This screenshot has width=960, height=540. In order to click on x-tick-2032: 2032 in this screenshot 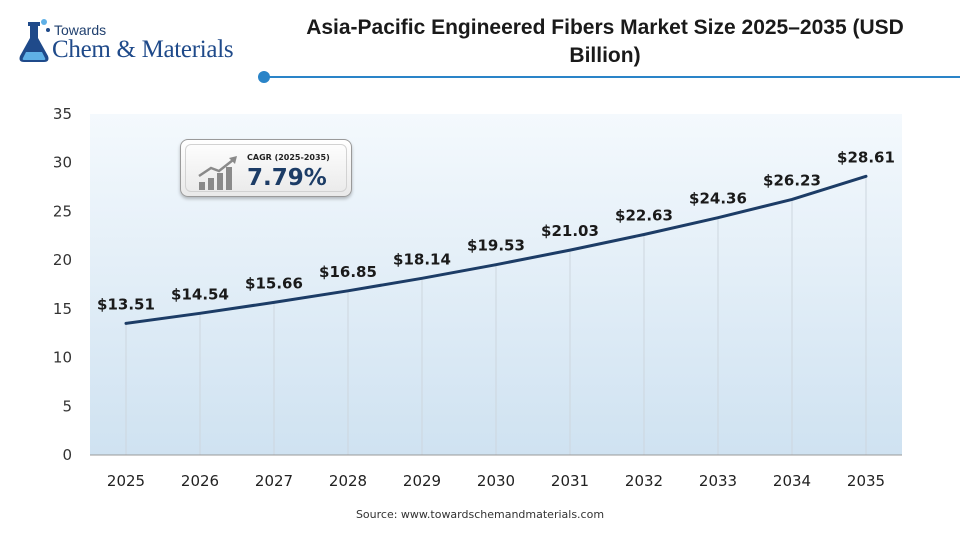, I will do `click(644, 481)`.